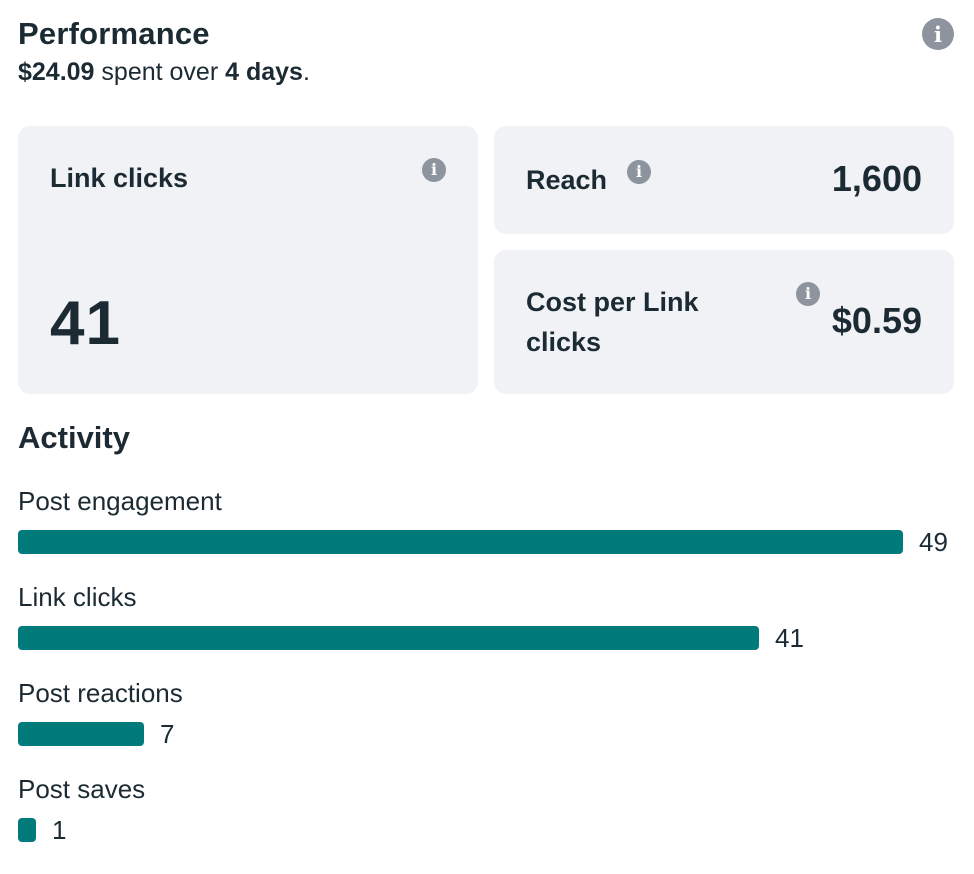  What do you see at coordinates (264, 72) in the screenshot?
I see `spend-duration: 4 days` at bounding box center [264, 72].